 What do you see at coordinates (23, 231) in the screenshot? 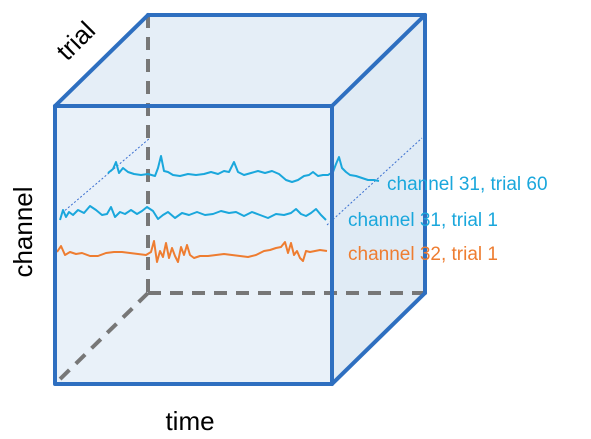
I see `channel-axis-label: channel` at bounding box center [23, 231].